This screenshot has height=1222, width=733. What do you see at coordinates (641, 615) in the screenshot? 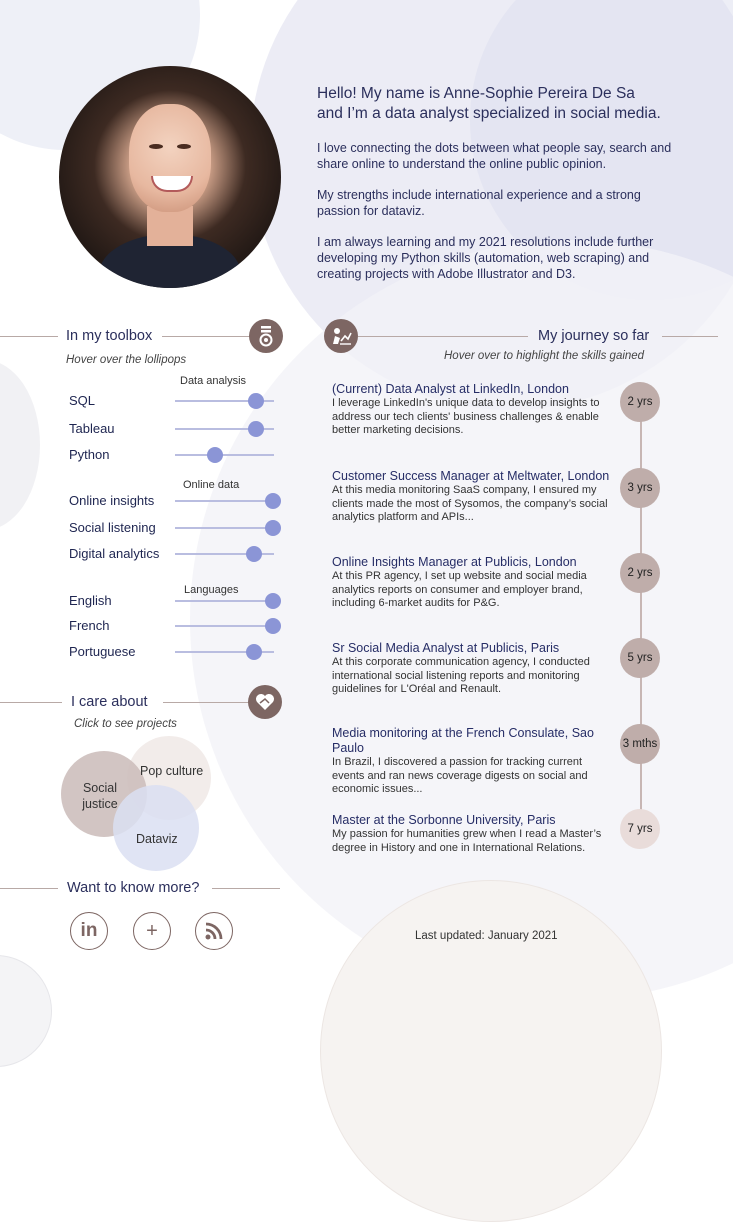
I see `timeline-line` at bounding box center [641, 615].